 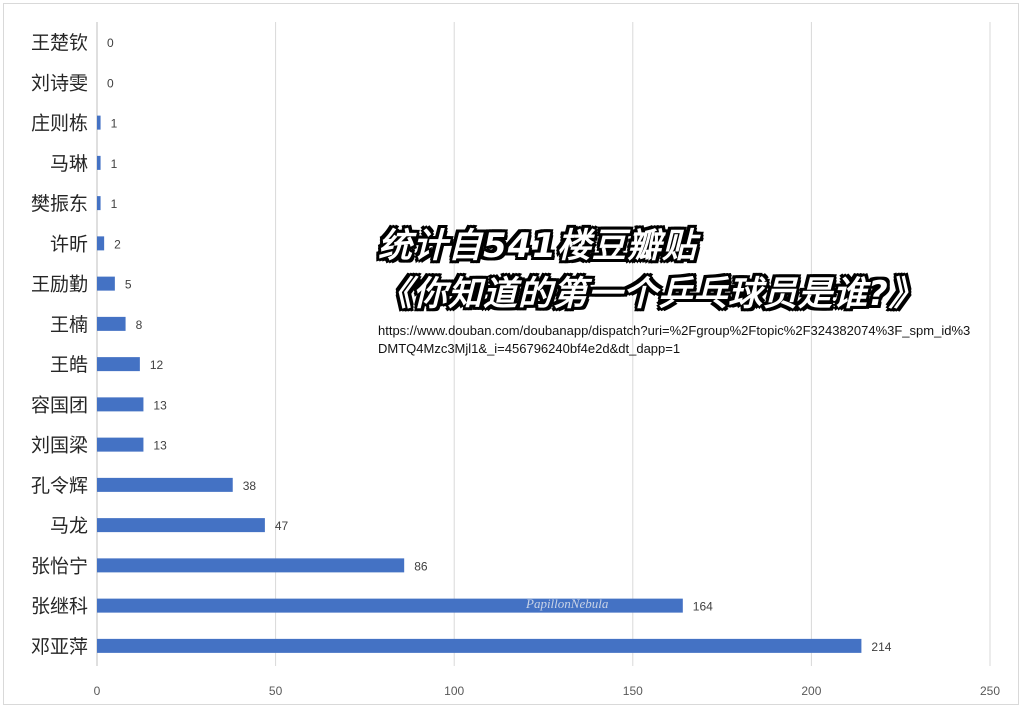 What do you see at coordinates (59, 486) in the screenshot?
I see `category-label: 孔令辉` at bounding box center [59, 486].